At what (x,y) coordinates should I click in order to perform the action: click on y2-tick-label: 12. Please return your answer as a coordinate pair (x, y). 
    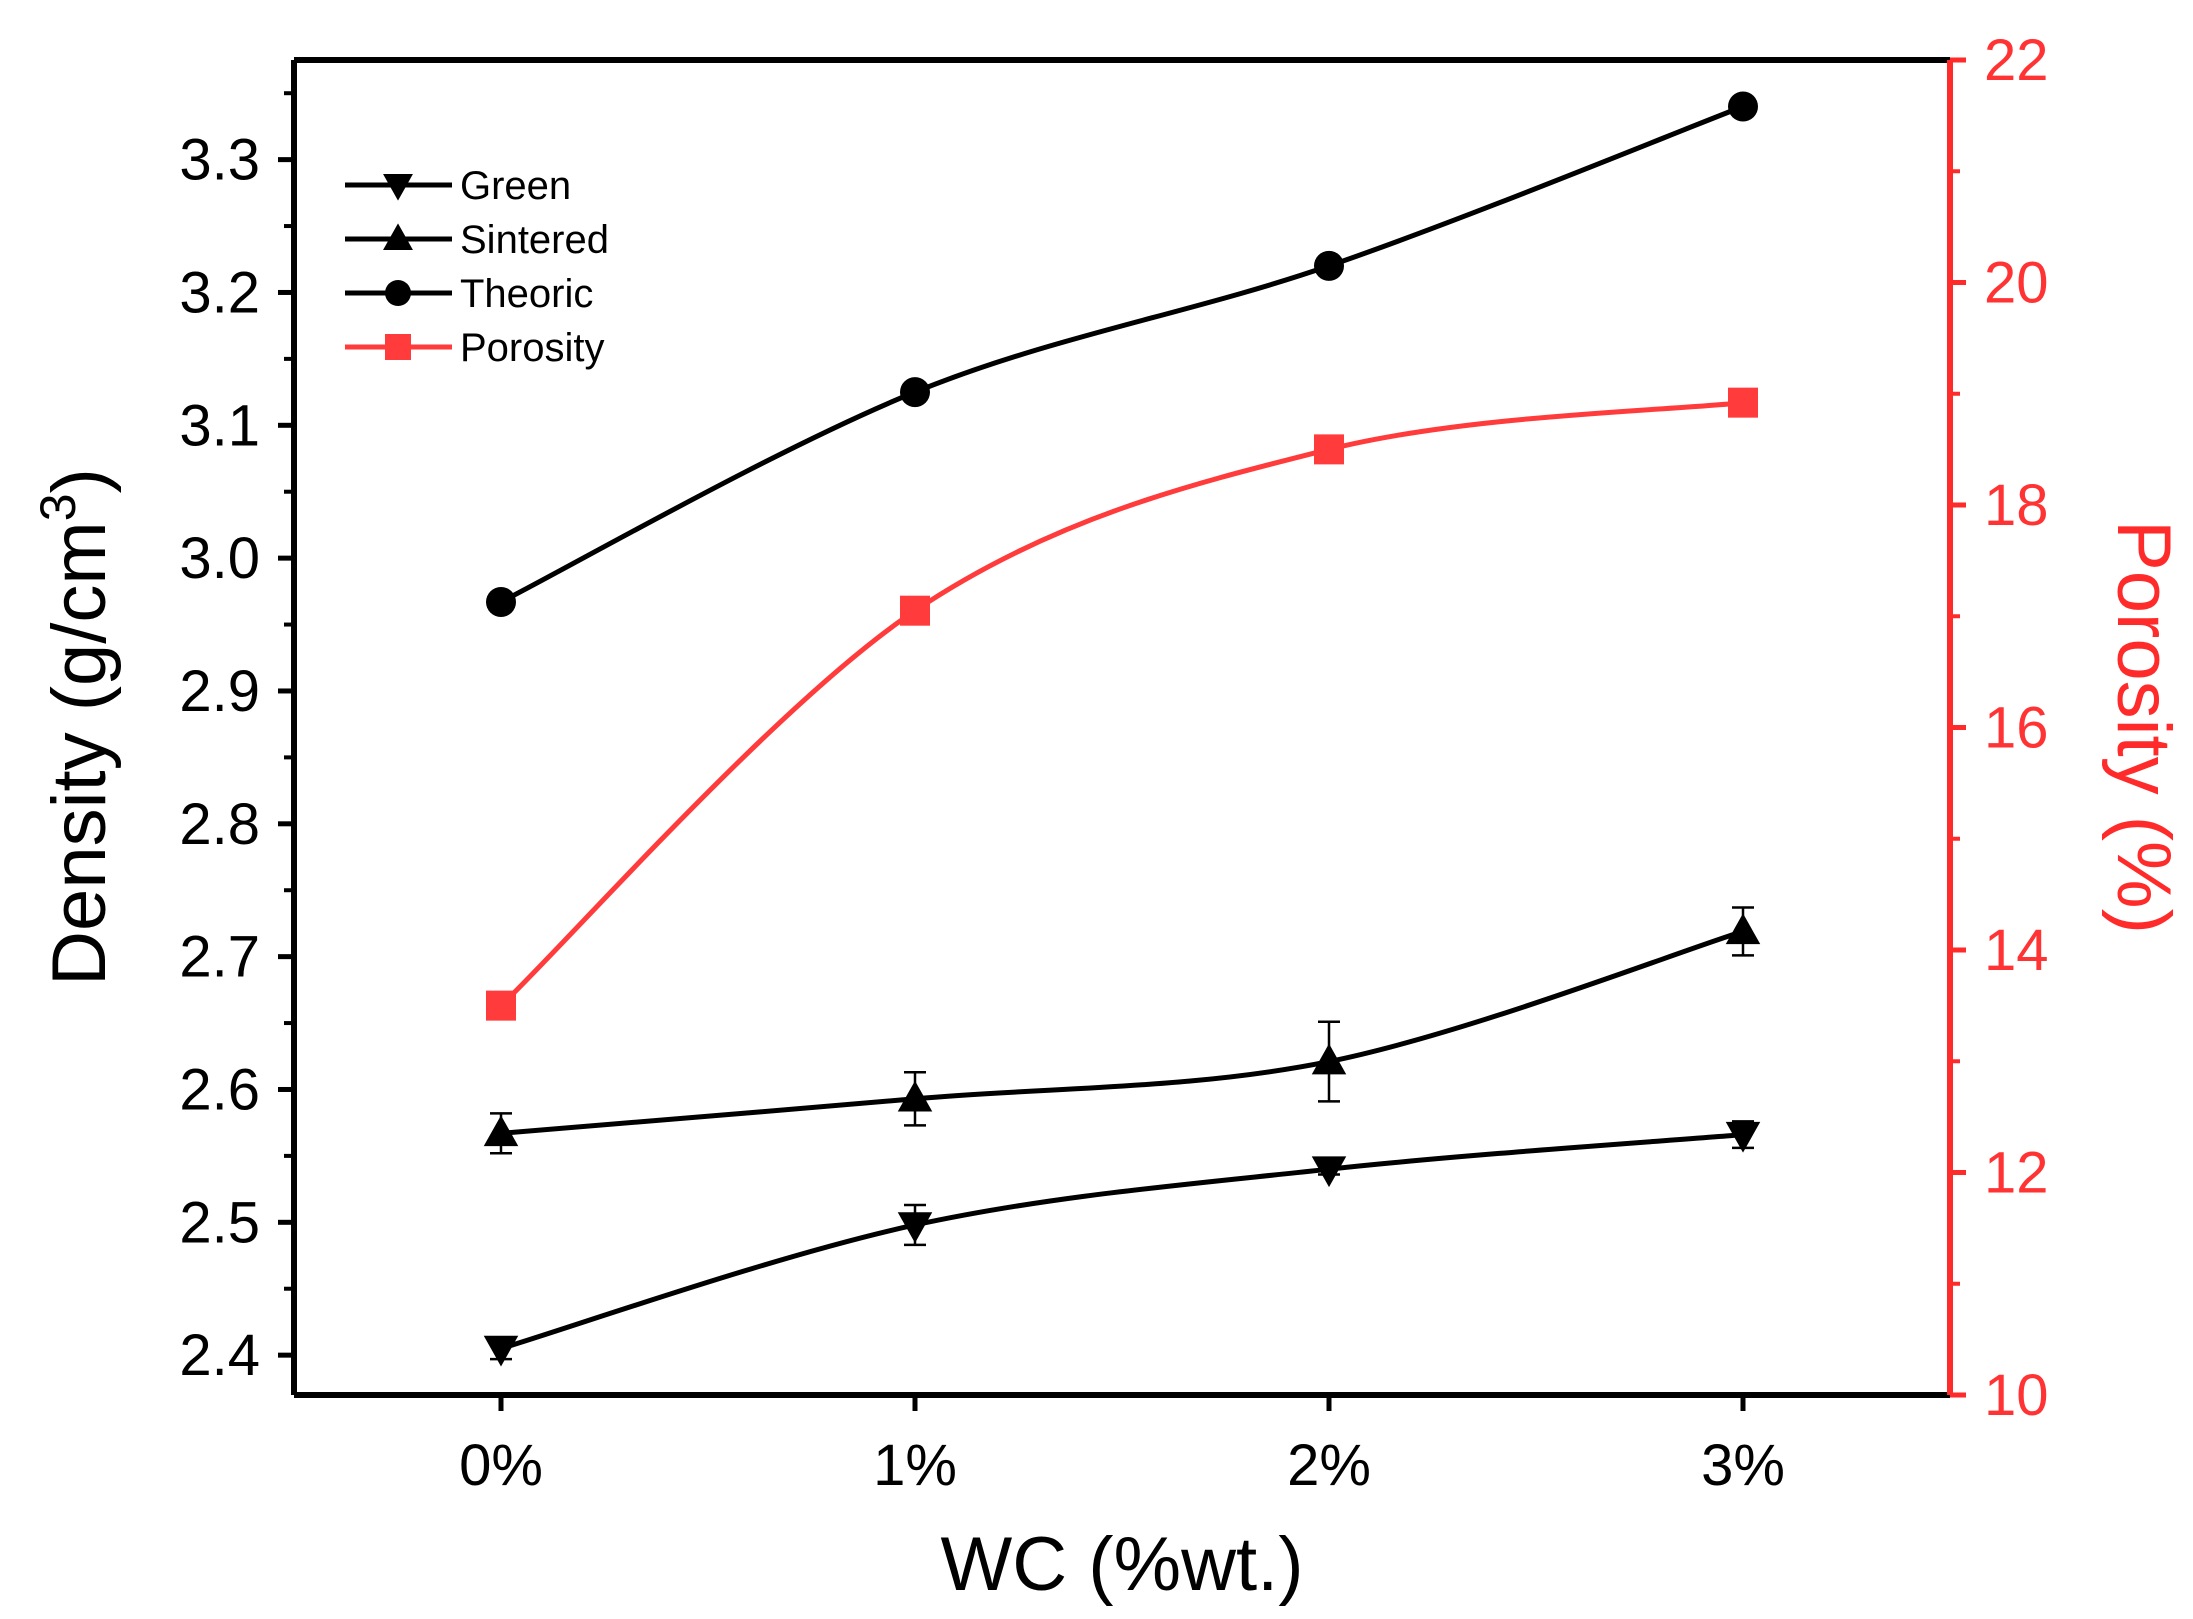
    Looking at the image, I should click on (2016, 1173).